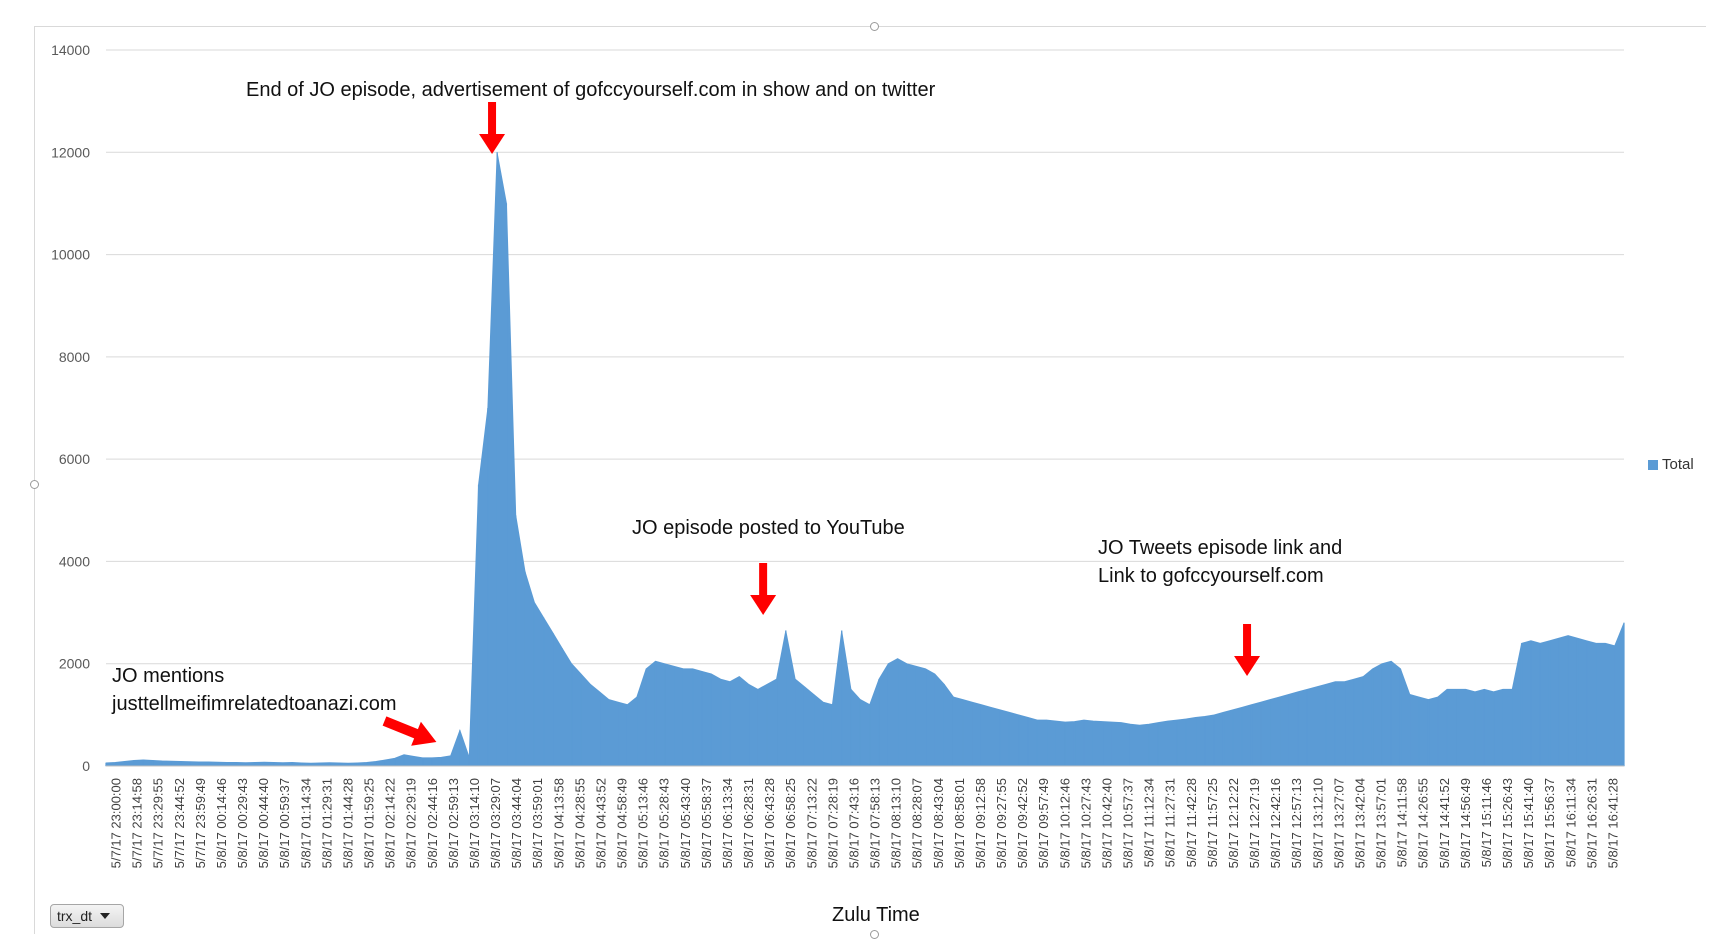  What do you see at coordinates (1022, 823) in the screenshot?
I see `x-tick-label: 5/8/17 09:42:52` at bounding box center [1022, 823].